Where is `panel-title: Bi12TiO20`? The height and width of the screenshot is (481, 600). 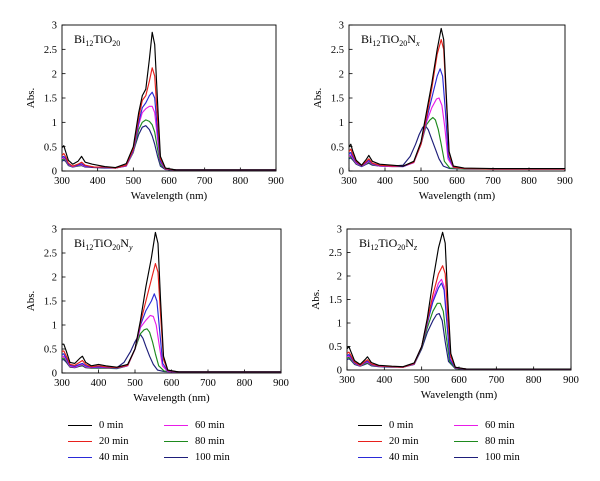 panel-title: Bi12TiO20 is located at coordinates (97, 40).